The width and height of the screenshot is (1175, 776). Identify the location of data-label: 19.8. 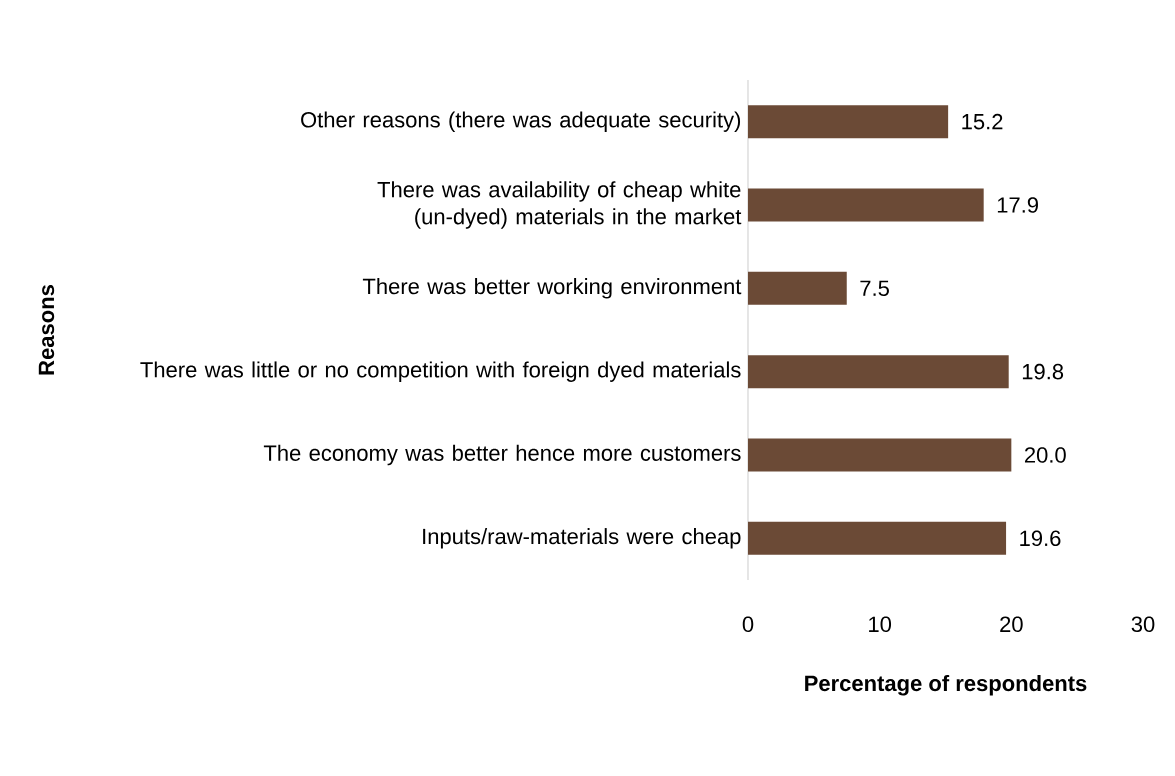
(1043, 371).